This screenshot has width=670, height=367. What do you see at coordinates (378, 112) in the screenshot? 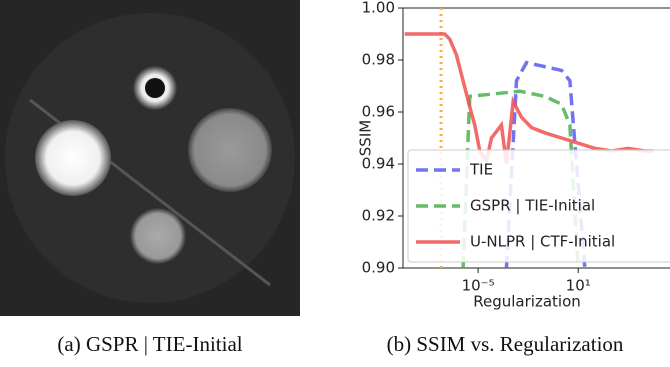
I see `y-tick-label: 0.96` at bounding box center [378, 112].